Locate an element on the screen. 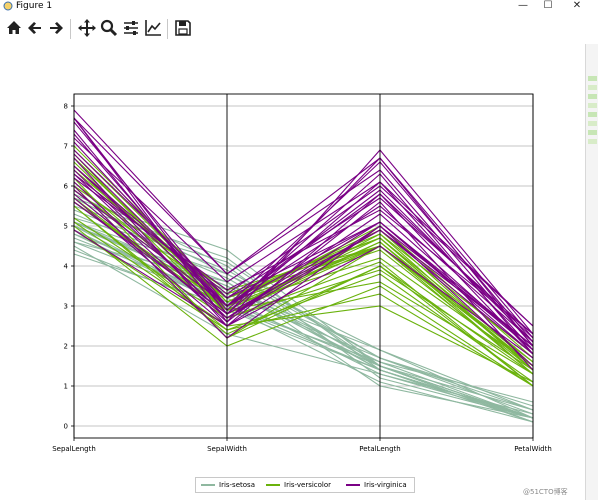  window-title-bar: Figure 1 — ☐ ✕ is located at coordinates (299, 6).